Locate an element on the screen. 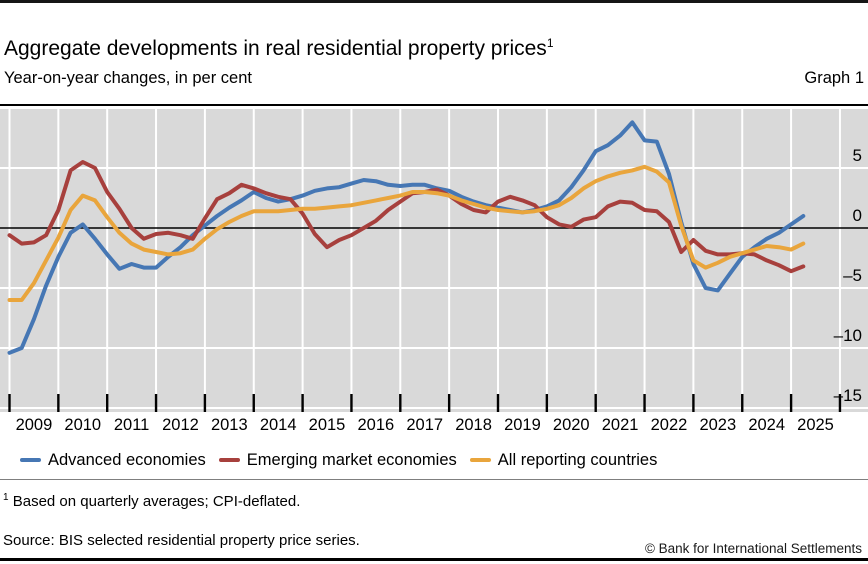  x-axis-label: 2009 is located at coordinates (34, 425).